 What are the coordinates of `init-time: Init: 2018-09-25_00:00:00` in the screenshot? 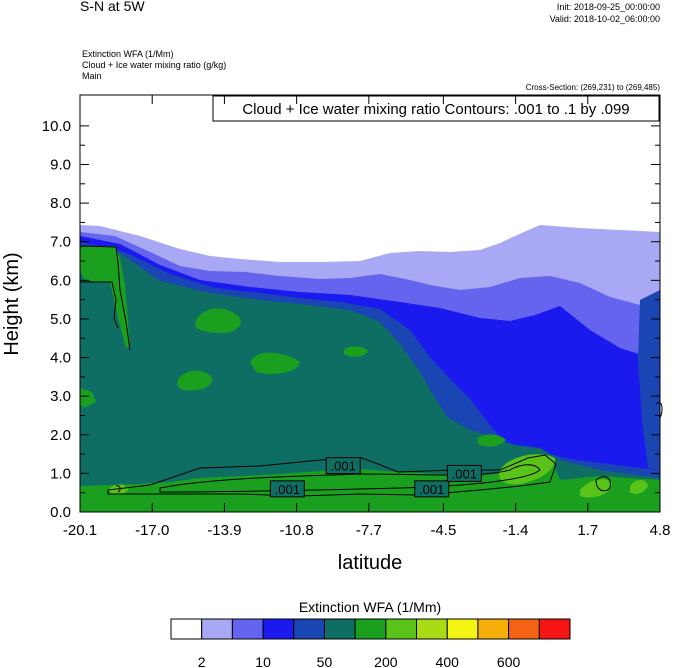 It's located at (608, 7).